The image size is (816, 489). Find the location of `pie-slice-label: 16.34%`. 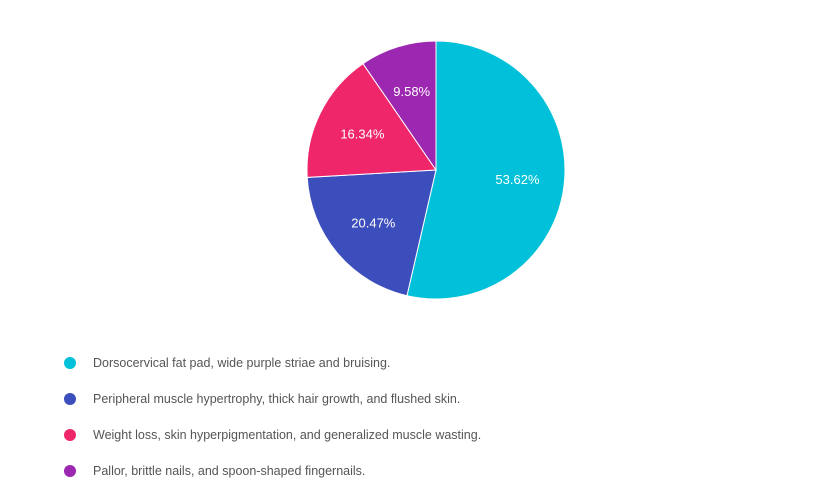

pie-slice-label: 16.34% is located at coordinates (362, 133).